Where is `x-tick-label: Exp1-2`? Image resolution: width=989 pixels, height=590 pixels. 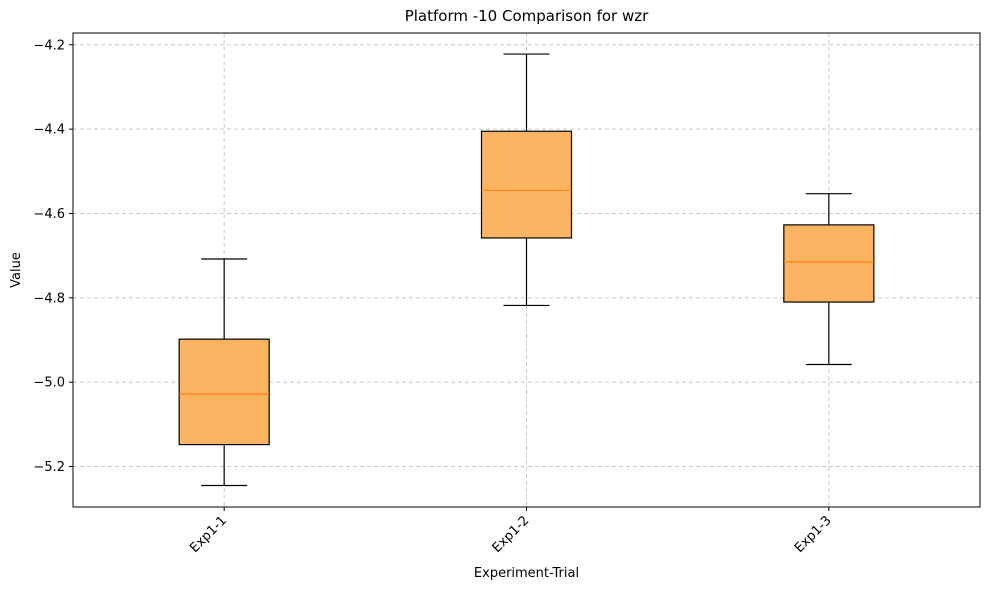 x-tick-label: Exp1-2 is located at coordinates (511, 534).